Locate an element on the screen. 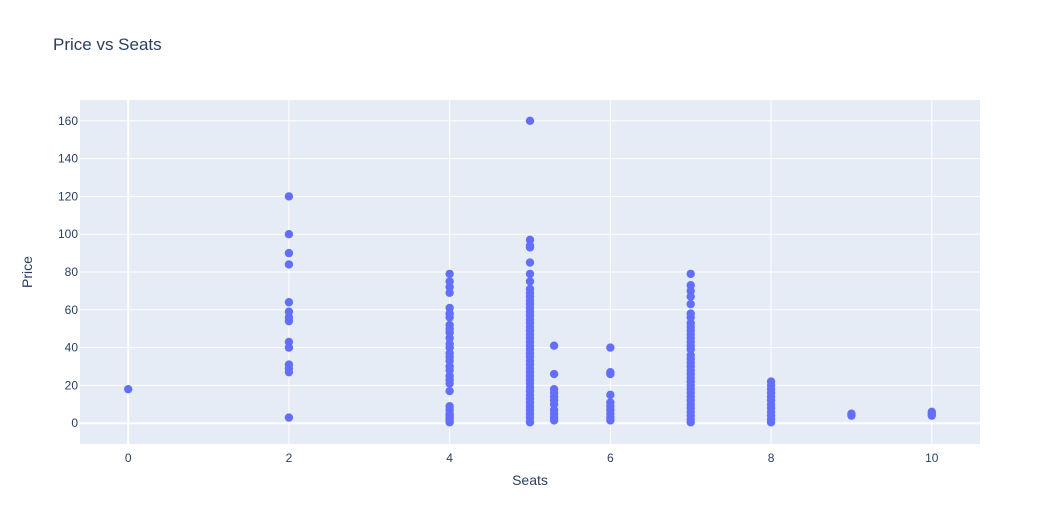 Image resolution: width=1061 pixels, height=525 pixels. x-axis-ticks: 0 2 4 6 8 10 is located at coordinates (532, 458).